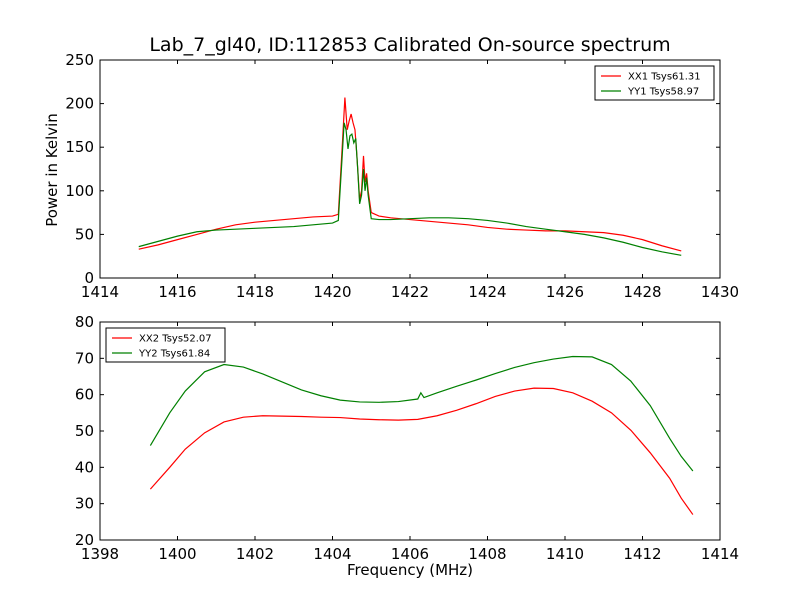 This screenshot has width=800, height=600. What do you see at coordinates (84, 467) in the screenshot?
I see `y-tick-label: 40` at bounding box center [84, 467].